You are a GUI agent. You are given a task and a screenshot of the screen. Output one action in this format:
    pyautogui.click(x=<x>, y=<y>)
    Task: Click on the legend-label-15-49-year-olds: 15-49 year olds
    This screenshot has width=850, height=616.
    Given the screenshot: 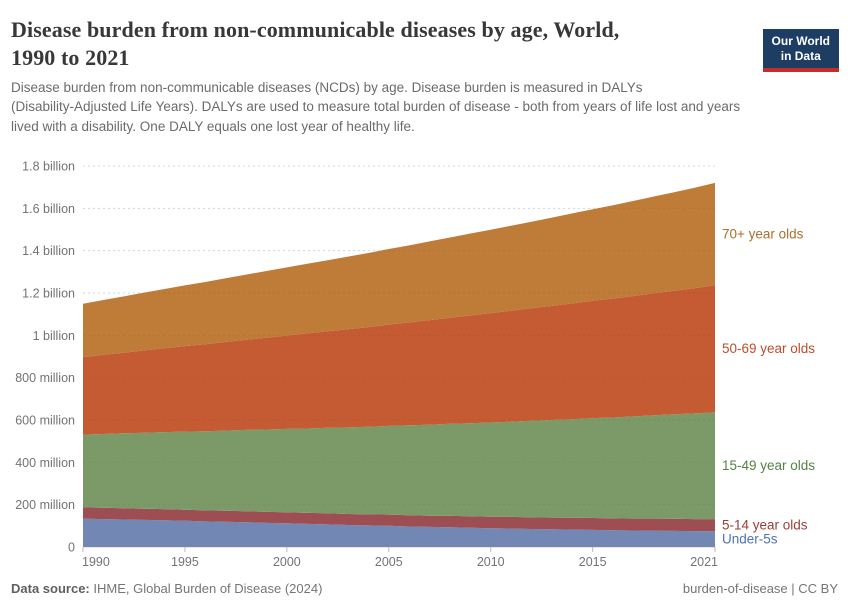 What is the action you would take?
    pyautogui.click(x=768, y=465)
    